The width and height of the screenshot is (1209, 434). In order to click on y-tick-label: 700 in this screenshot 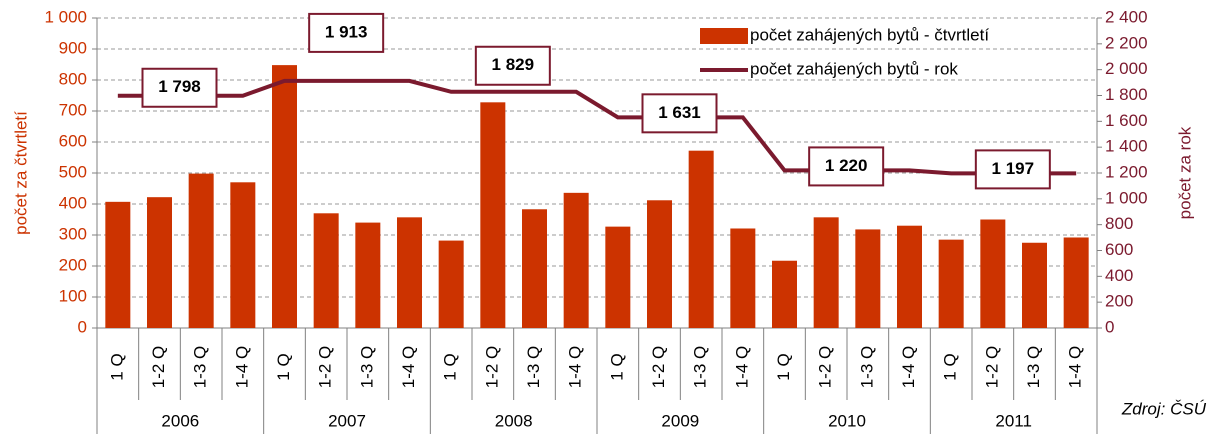, I will do `click(73, 109)`.